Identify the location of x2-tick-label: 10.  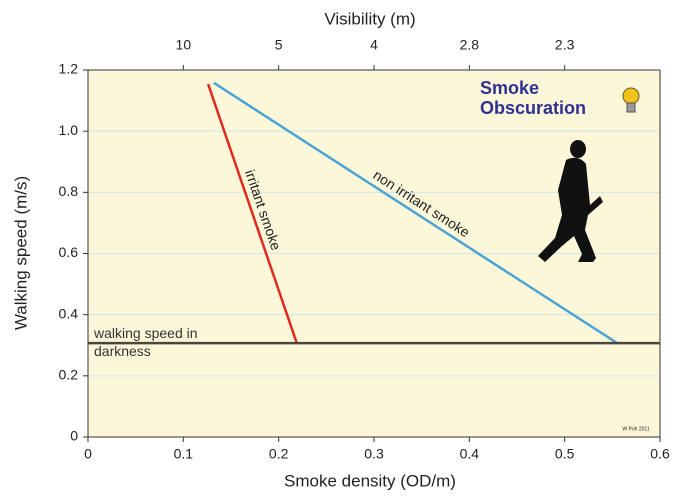
(184, 45).